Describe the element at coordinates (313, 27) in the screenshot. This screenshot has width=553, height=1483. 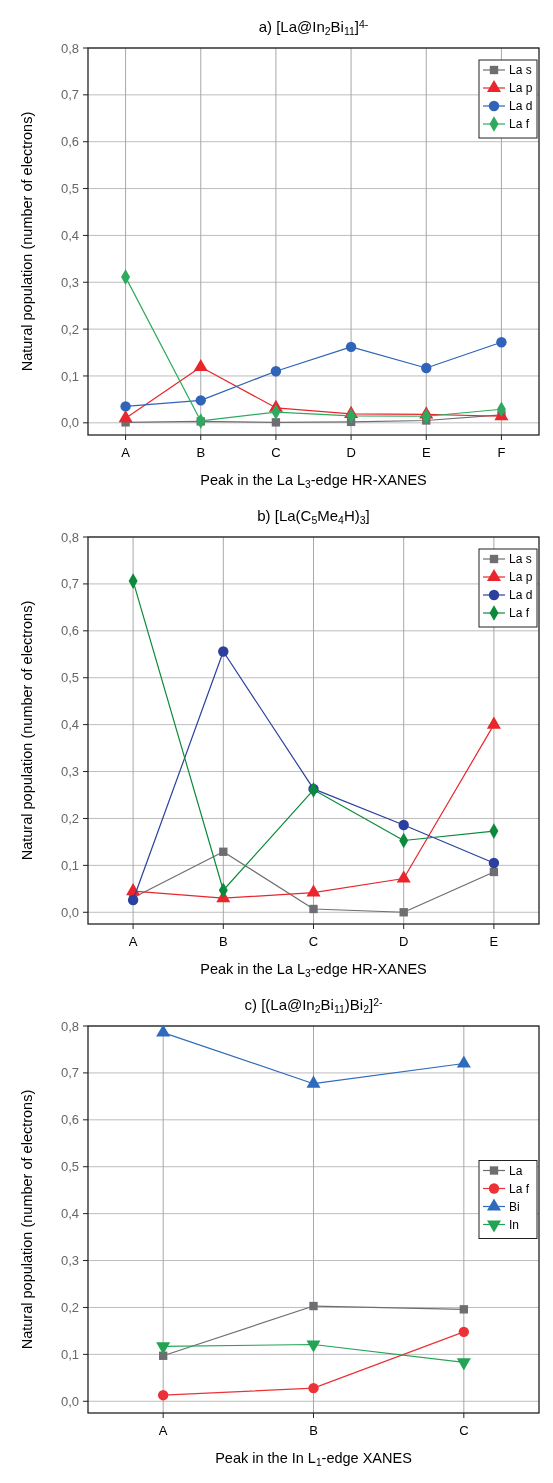
I see `chart-title: a) [La@In$_{2}$Bi$_{11}$]$^{4-}$` at that location.